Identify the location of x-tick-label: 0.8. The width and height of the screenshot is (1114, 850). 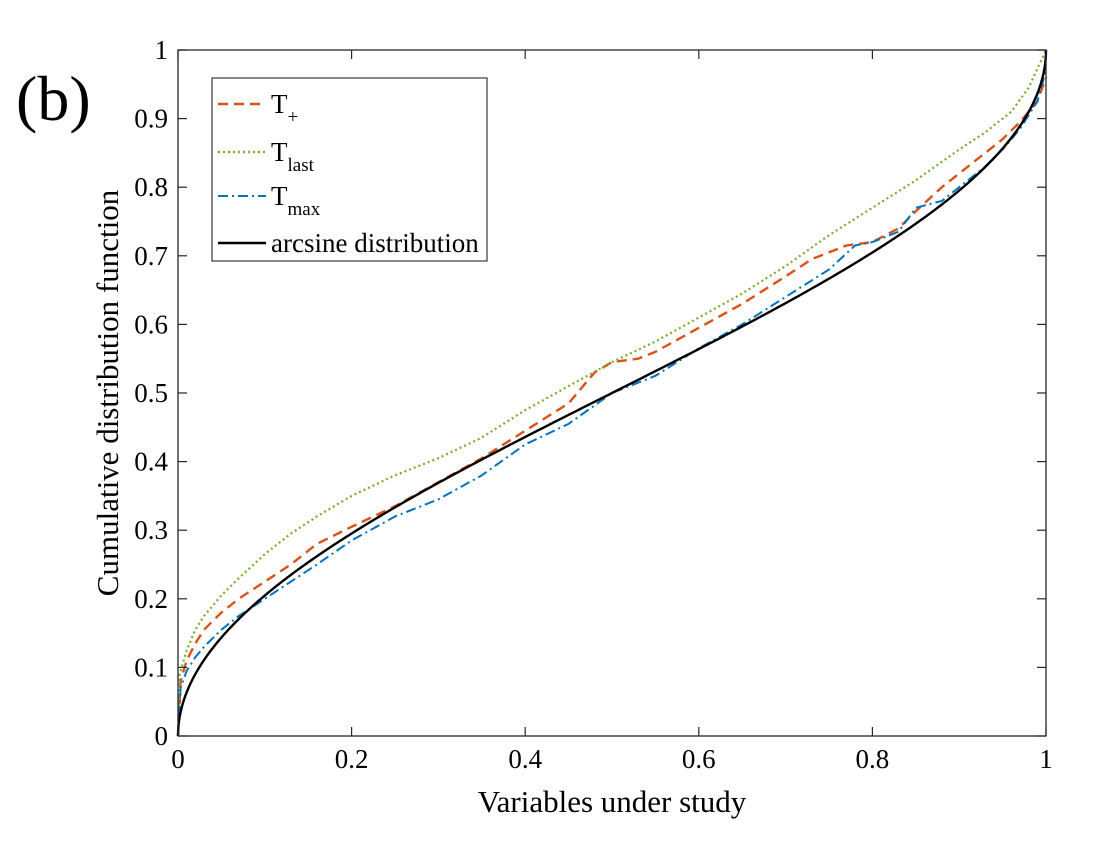
(873, 759).